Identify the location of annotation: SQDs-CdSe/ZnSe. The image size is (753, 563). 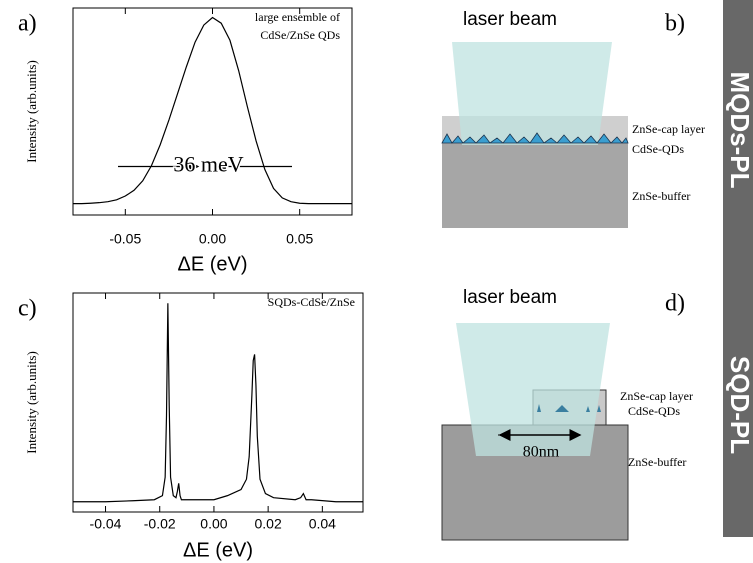
(311, 302).